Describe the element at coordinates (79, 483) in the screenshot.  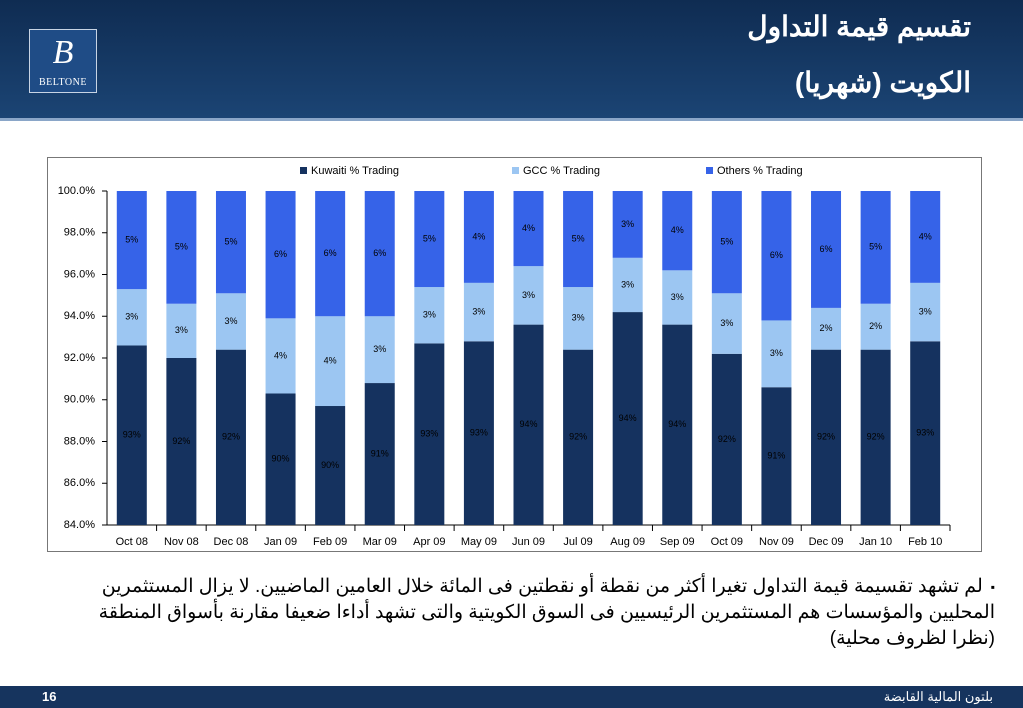
I see `y-tick-label: 86.0%` at that location.